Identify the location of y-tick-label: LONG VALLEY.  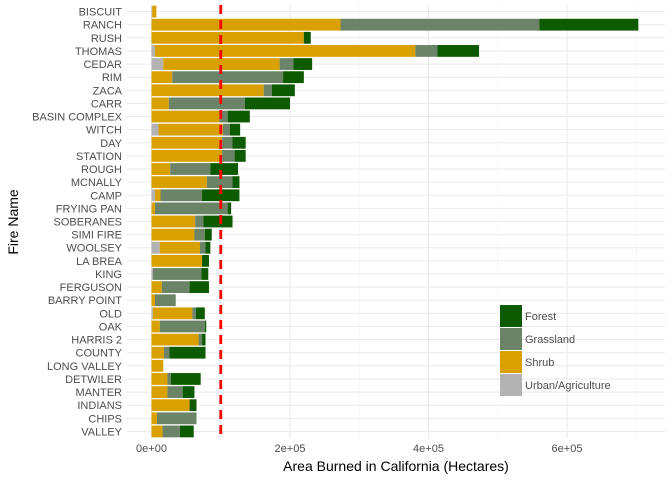
(85, 367).